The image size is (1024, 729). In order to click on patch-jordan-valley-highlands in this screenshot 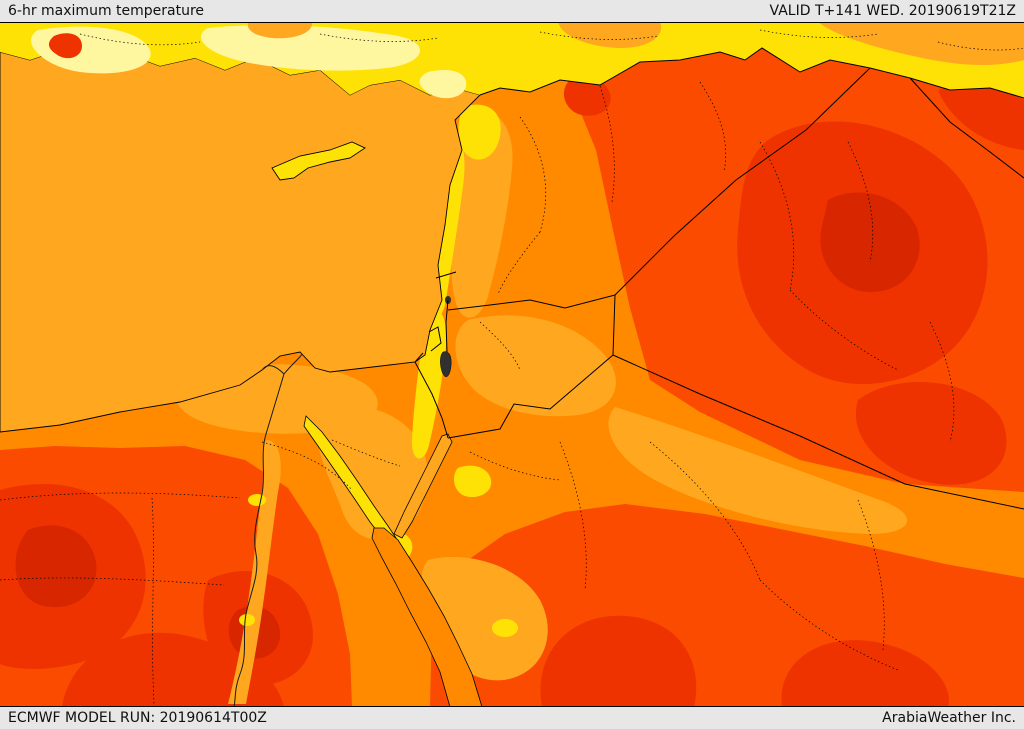, I will do `click(429, 384)`.